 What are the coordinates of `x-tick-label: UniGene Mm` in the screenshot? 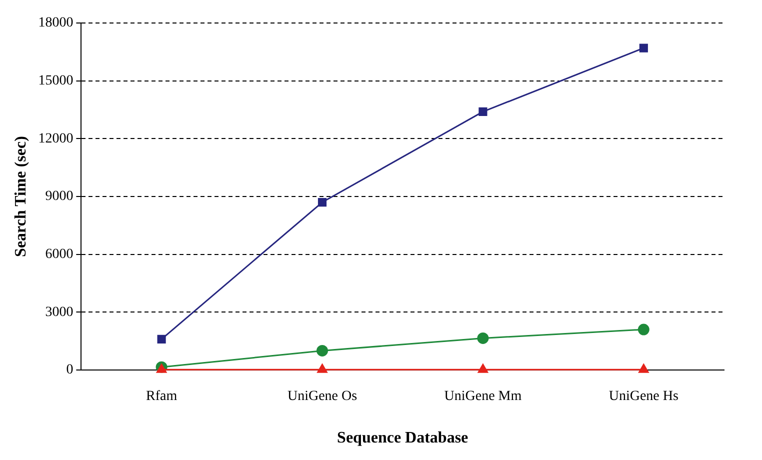 It's located at (483, 396).